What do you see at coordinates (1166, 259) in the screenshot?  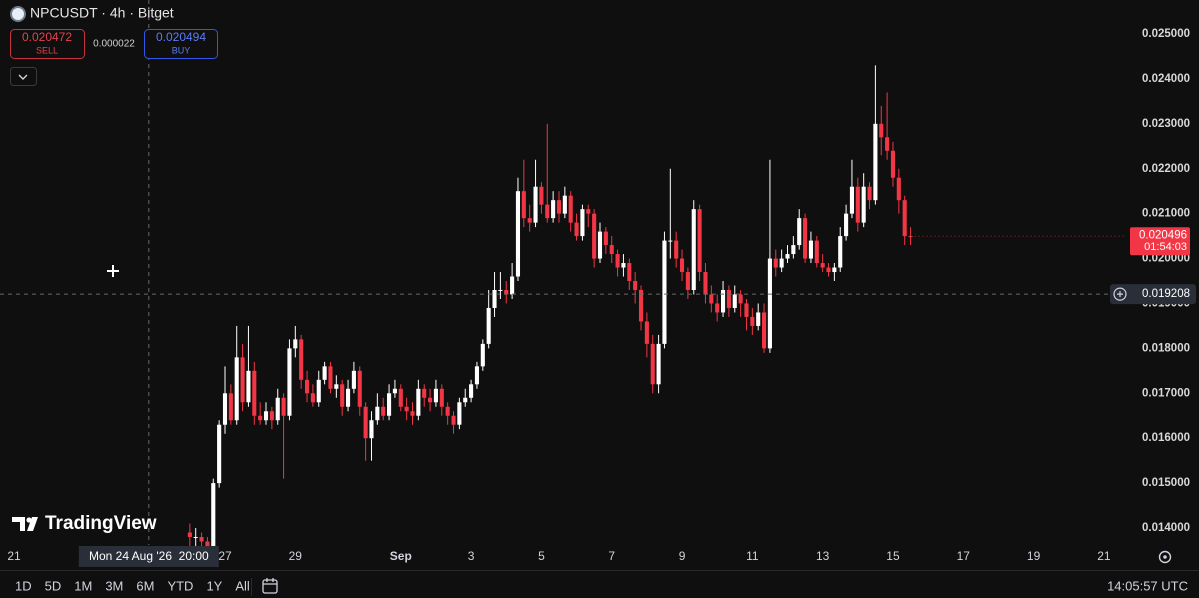 I see `y-tick-label: 0.020000` at bounding box center [1166, 259].